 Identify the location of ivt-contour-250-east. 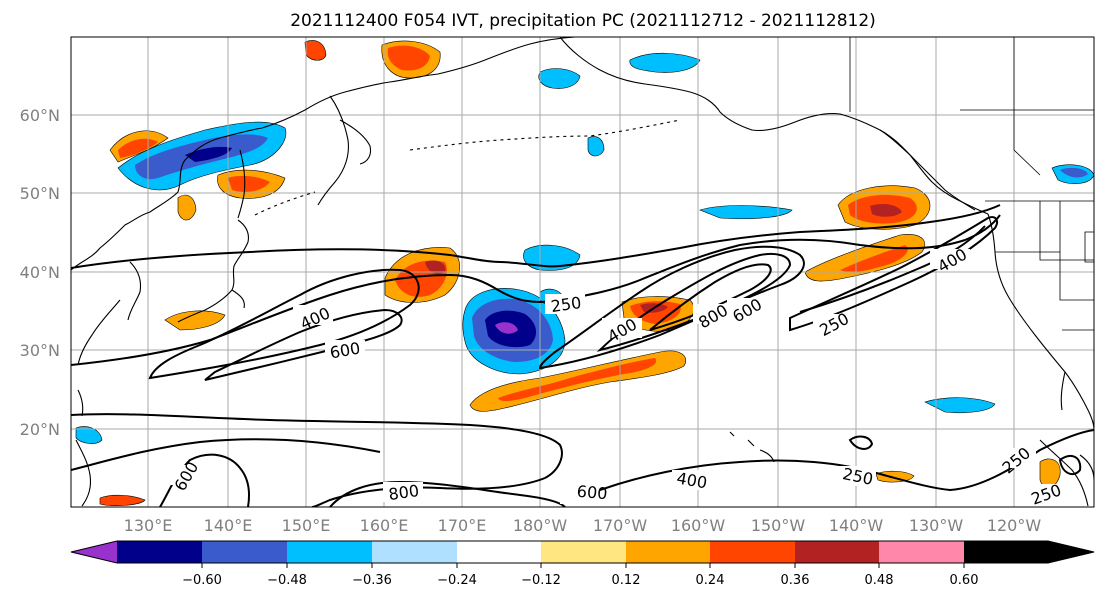
(893, 274).